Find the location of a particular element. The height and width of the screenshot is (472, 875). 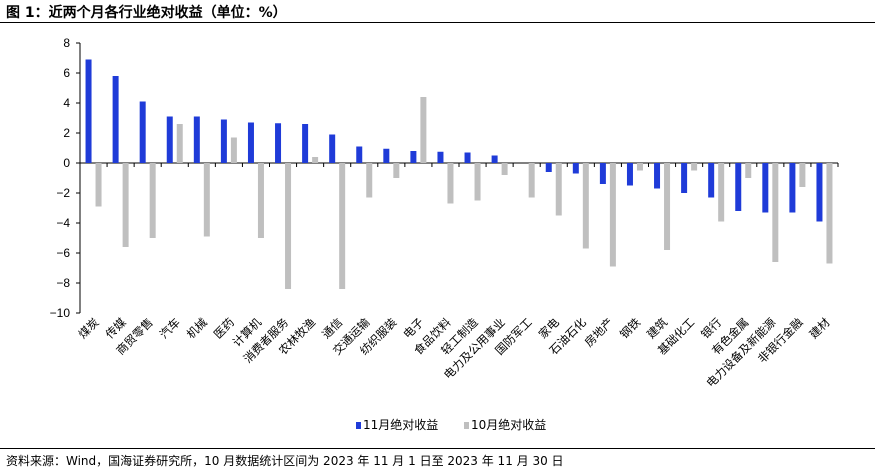

category-label: 房地产 is located at coordinates (599, 332).